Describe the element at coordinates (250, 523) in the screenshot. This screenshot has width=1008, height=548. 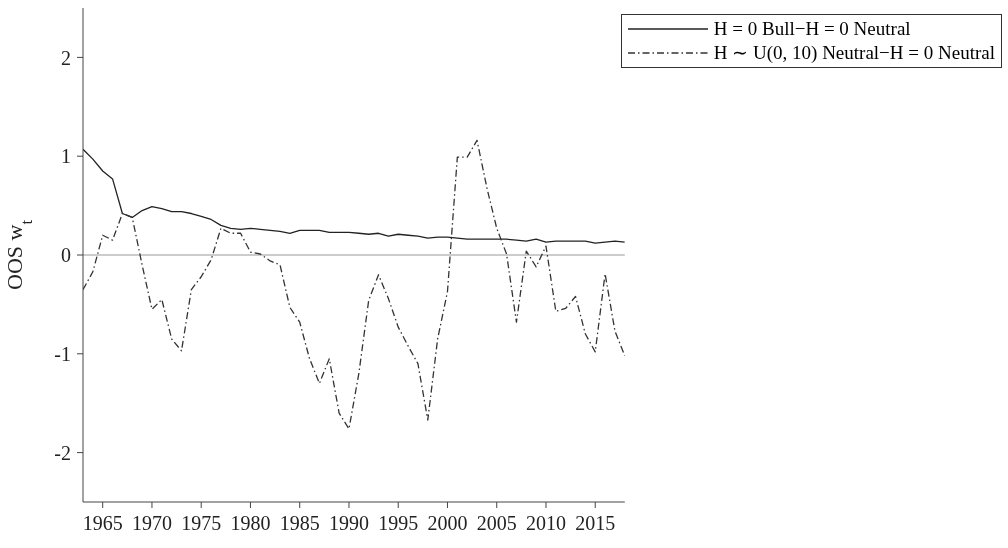
I see `x-tick-label: 1980` at that location.